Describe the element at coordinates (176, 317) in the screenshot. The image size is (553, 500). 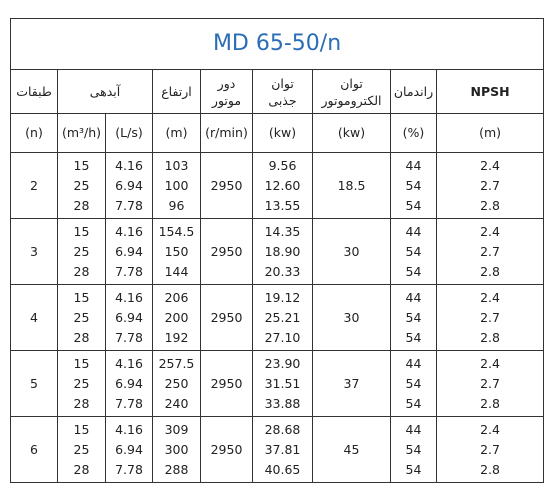
I see `value-text: 200` at that location.